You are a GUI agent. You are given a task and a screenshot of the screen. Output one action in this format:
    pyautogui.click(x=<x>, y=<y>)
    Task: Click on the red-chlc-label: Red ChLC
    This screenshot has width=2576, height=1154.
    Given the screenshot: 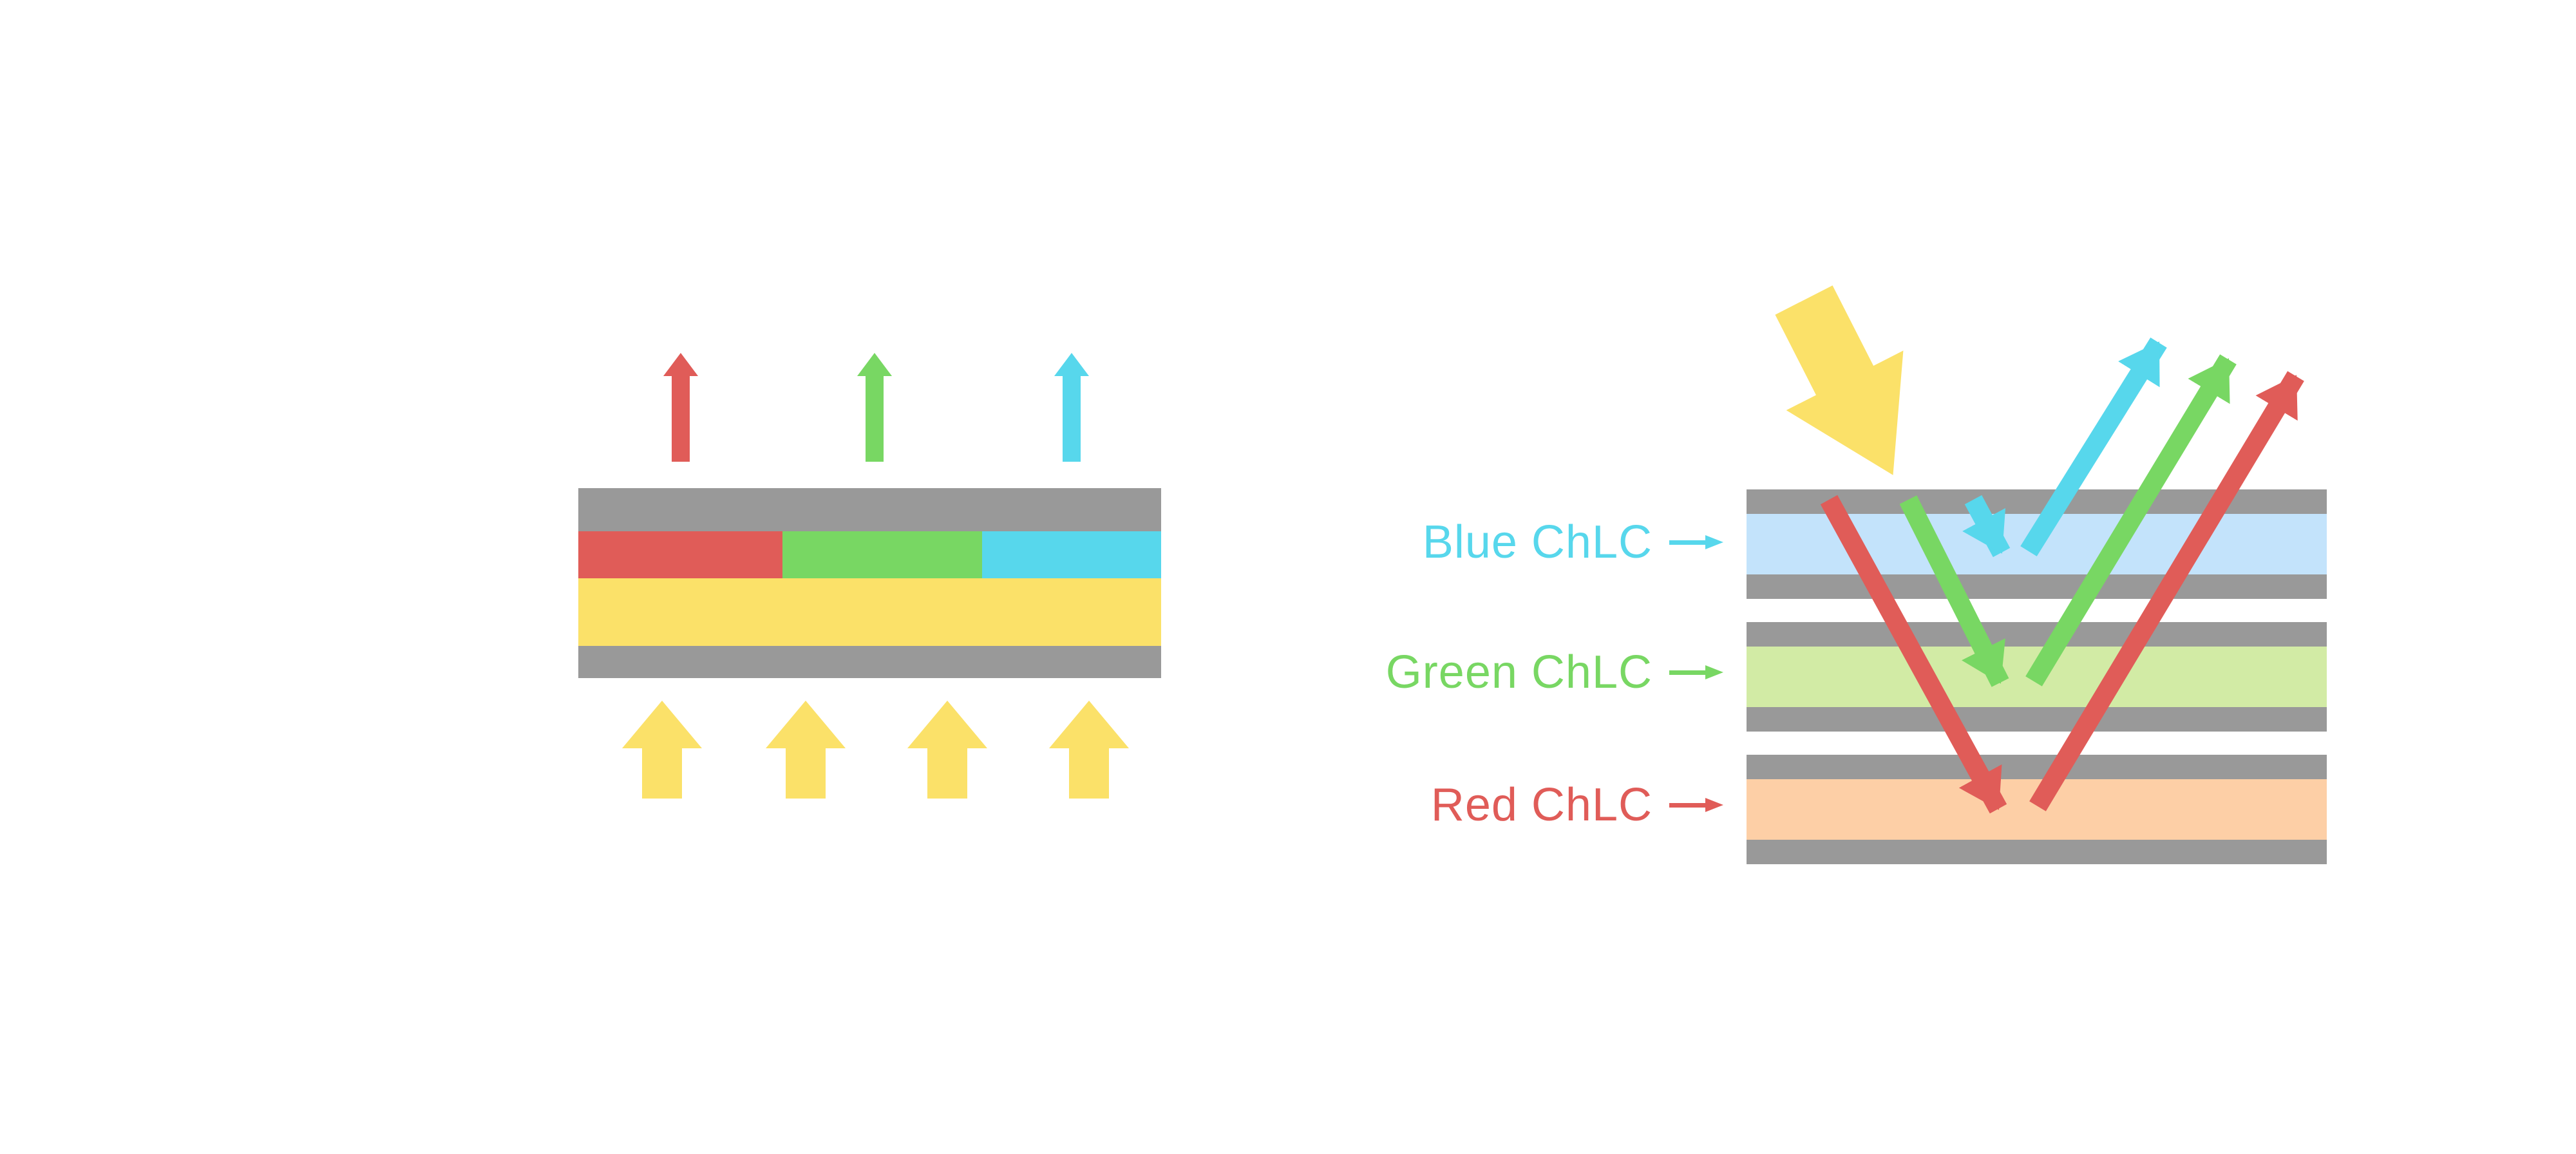 What is the action you would take?
    pyautogui.click(x=1542, y=805)
    